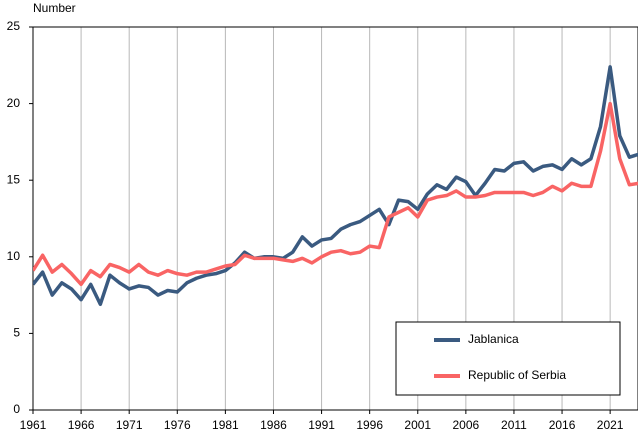 This screenshot has width=638, height=435. Describe the element at coordinates (493, 339) in the screenshot. I see `legend-label: Jablanica` at that location.